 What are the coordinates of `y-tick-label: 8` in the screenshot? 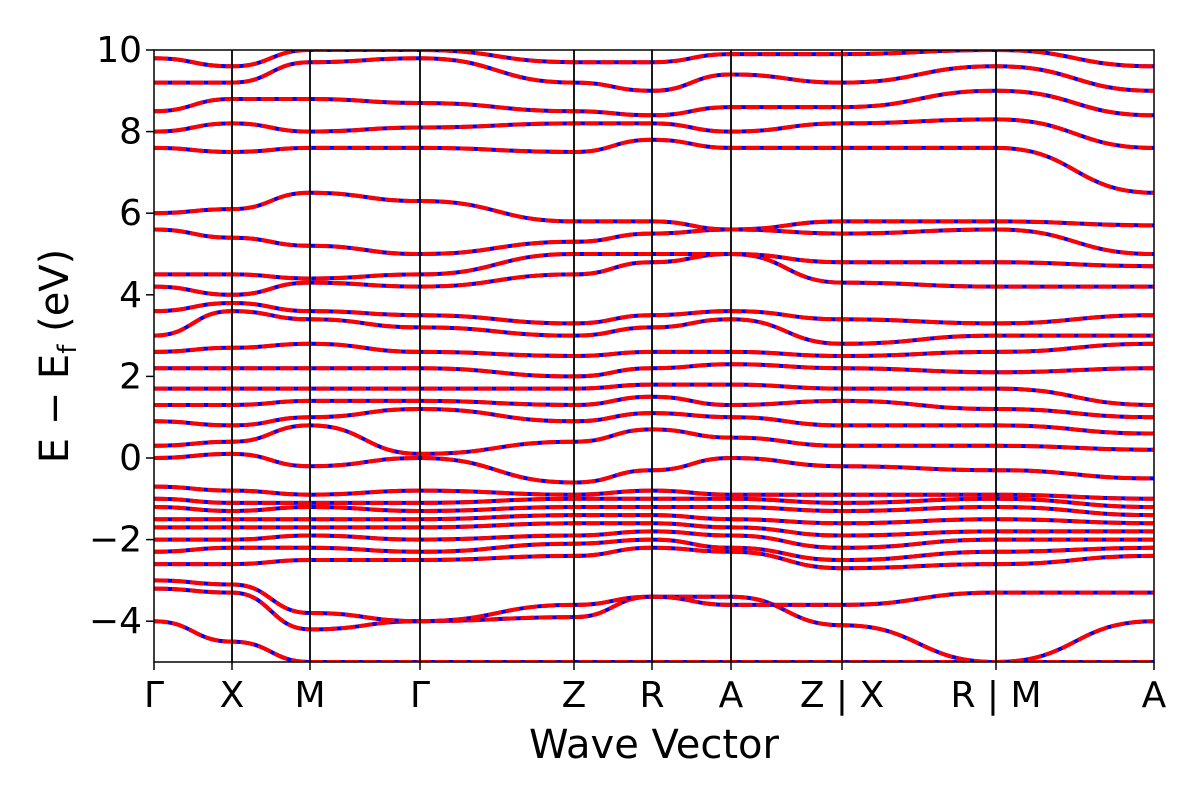 It's located at (130, 132).